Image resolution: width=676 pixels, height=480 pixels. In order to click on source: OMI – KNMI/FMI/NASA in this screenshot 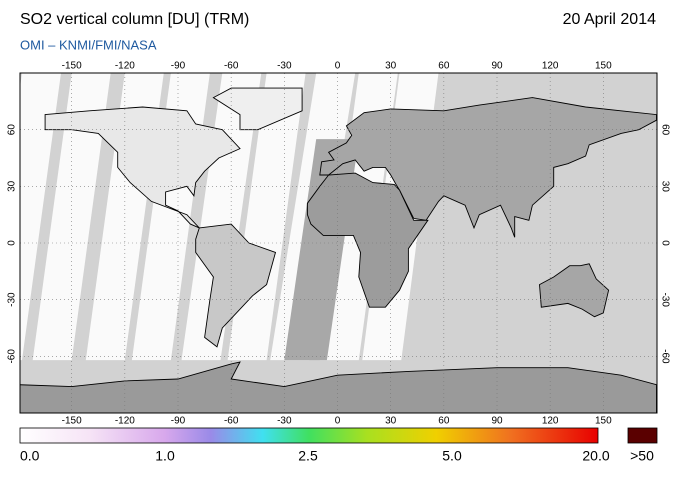, I will do `click(88, 44)`.